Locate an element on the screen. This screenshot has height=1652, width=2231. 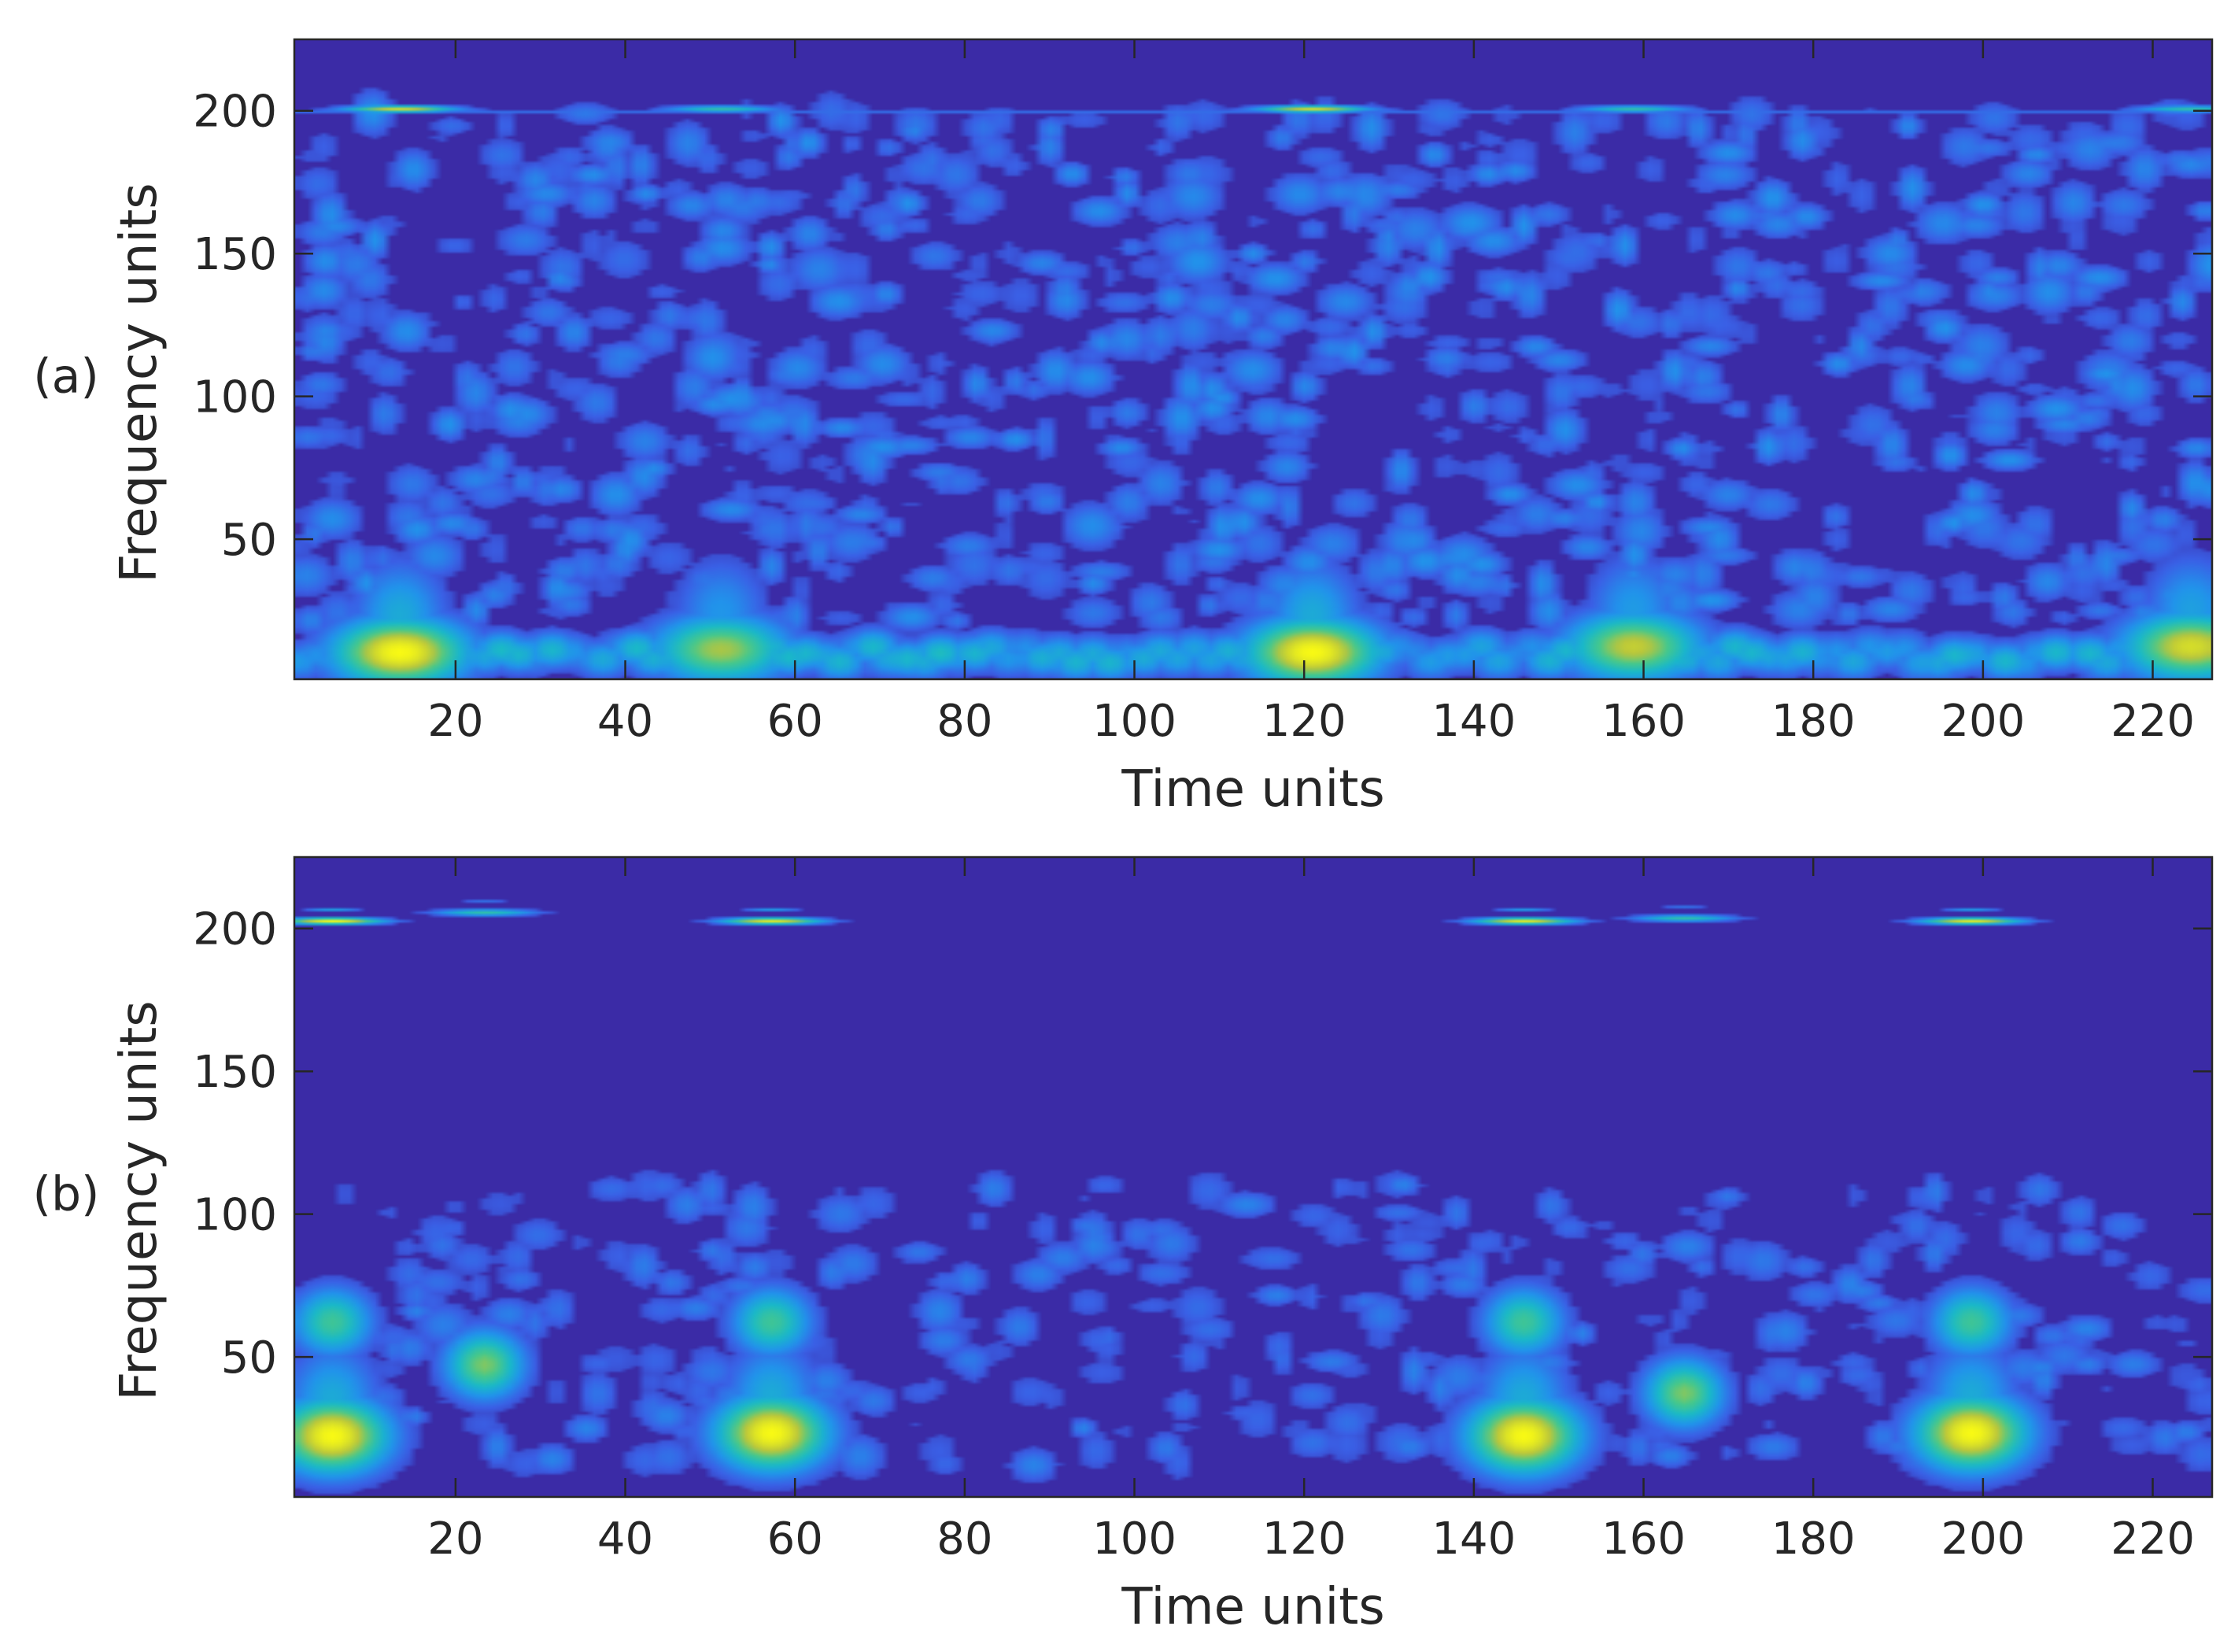
panel-label: (a) is located at coordinates (66, 377).